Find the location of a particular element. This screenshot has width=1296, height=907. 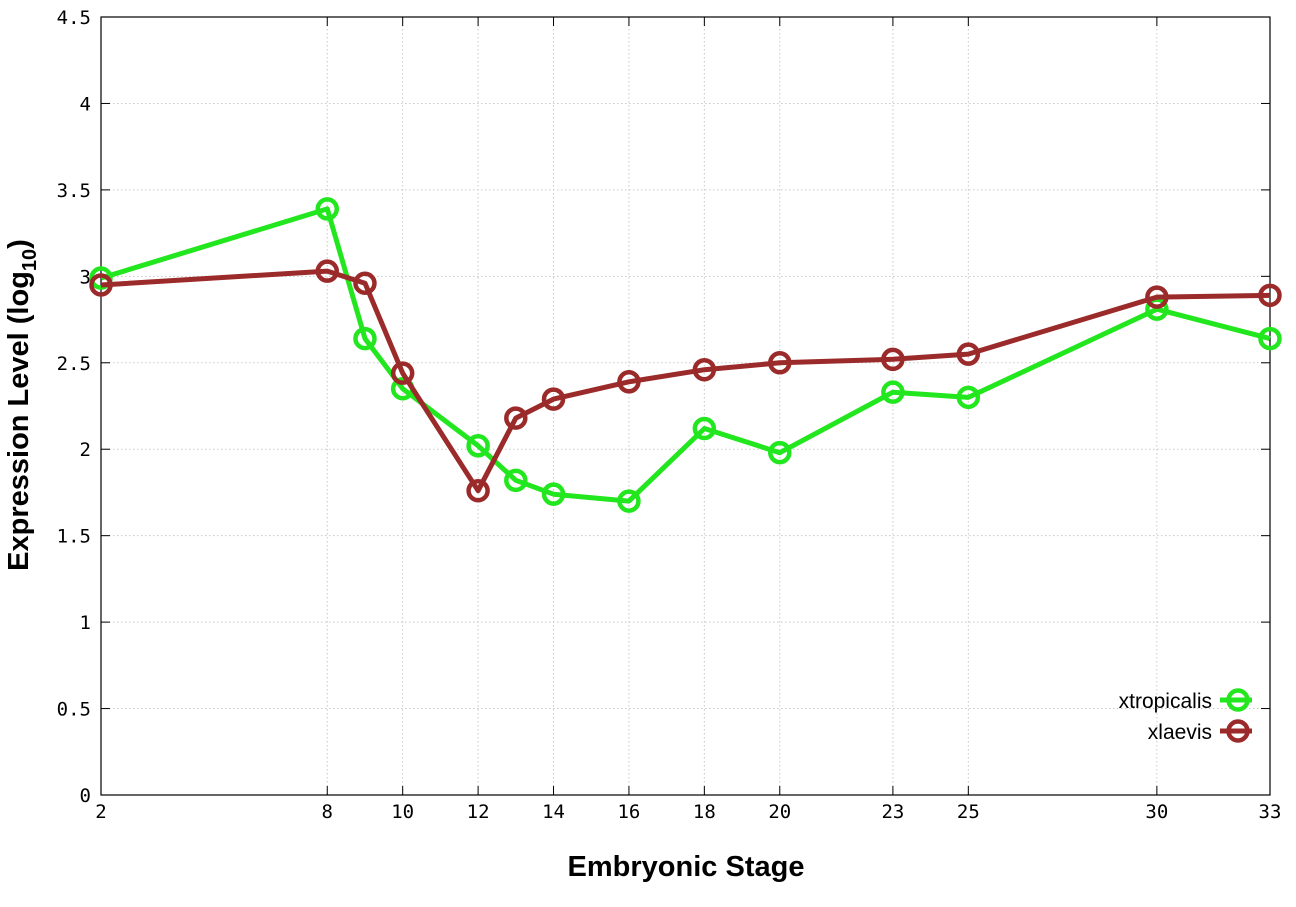

legend-label: xlaevis is located at coordinates (1180, 732).